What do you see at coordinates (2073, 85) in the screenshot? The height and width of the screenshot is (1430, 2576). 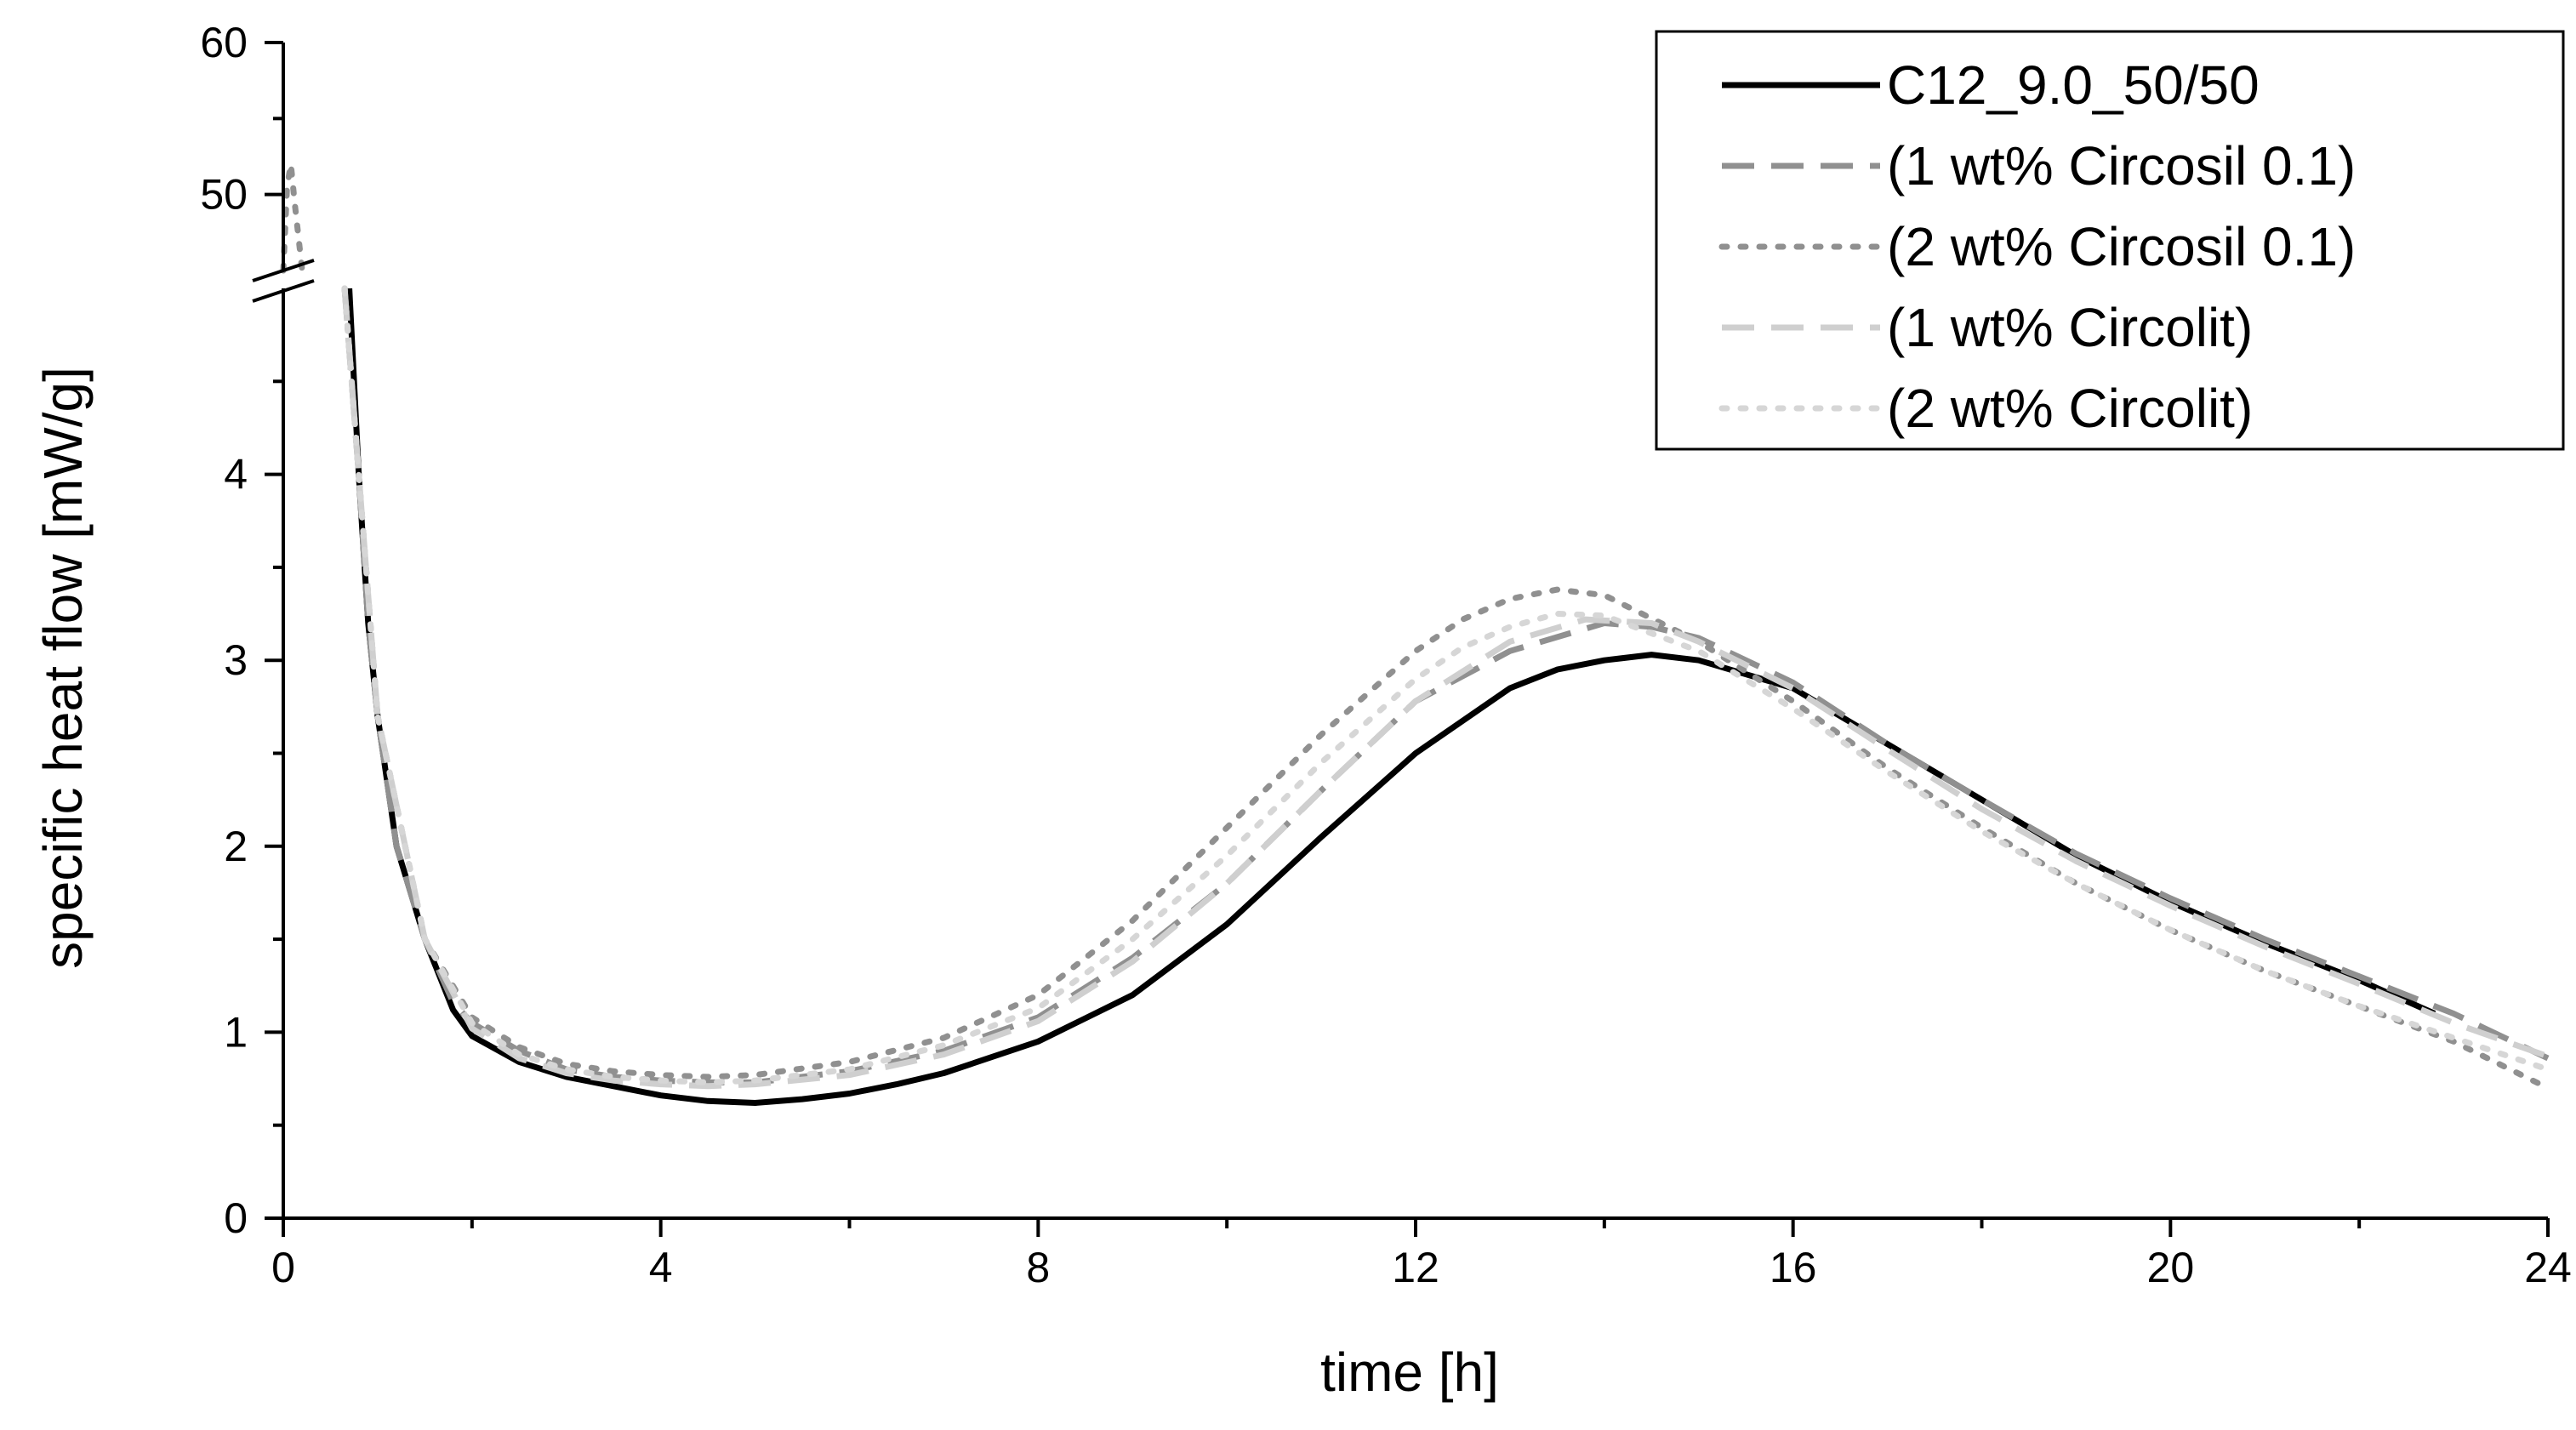 I see `legend-label-1: C12_9.0_50/50` at bounding box center [2073, 85].